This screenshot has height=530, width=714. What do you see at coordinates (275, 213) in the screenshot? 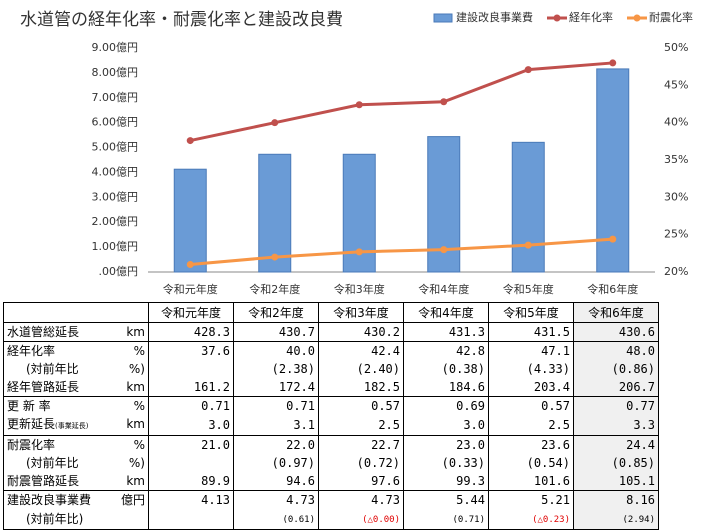
I see `bar` at bounding box center [275, 213].